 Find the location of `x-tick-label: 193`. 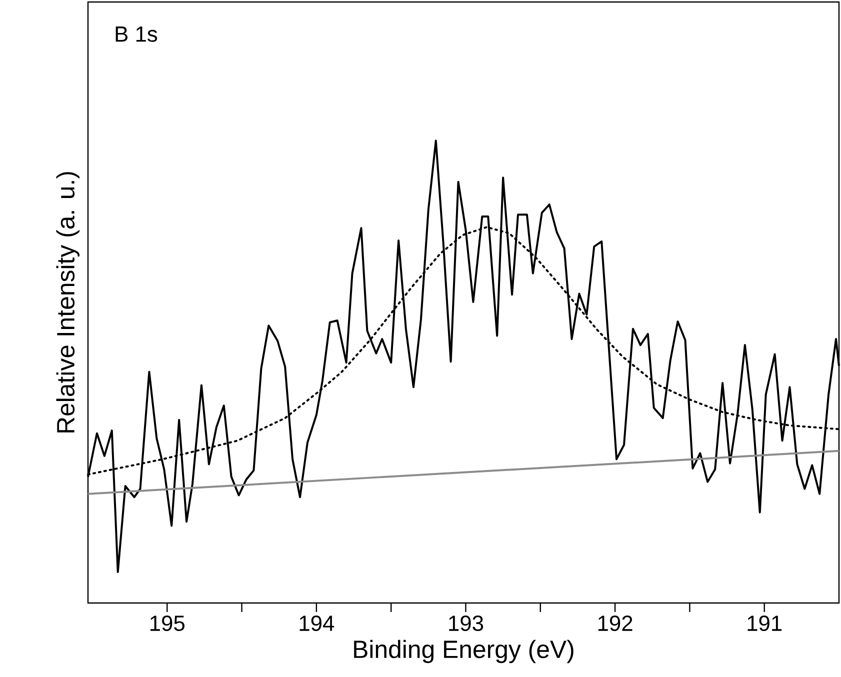

x-tick-label: 193 is located at coordinates (466, 624).